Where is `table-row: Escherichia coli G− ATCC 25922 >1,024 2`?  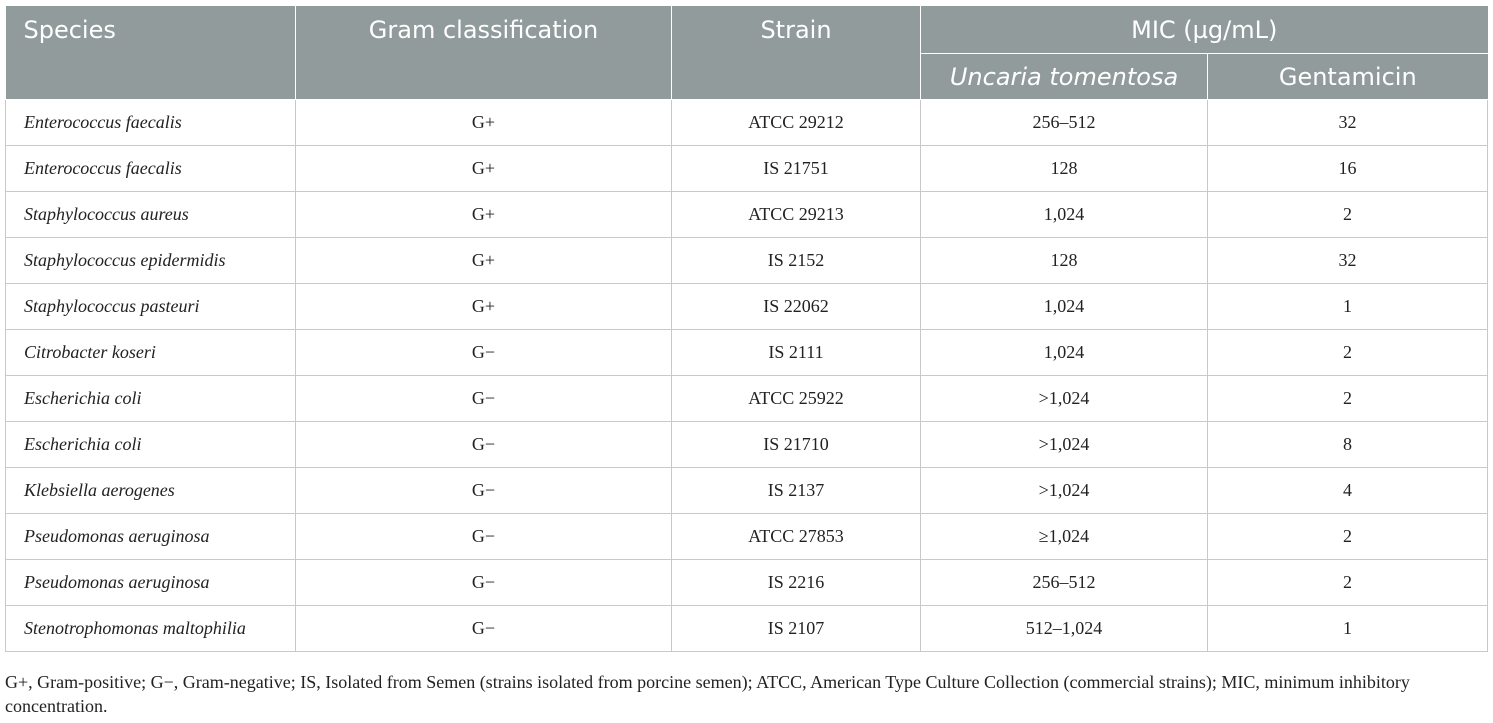
table-row: Escherichia coli G− ATCC 25922 >1,024 2 is located at coordinates (746, 398).